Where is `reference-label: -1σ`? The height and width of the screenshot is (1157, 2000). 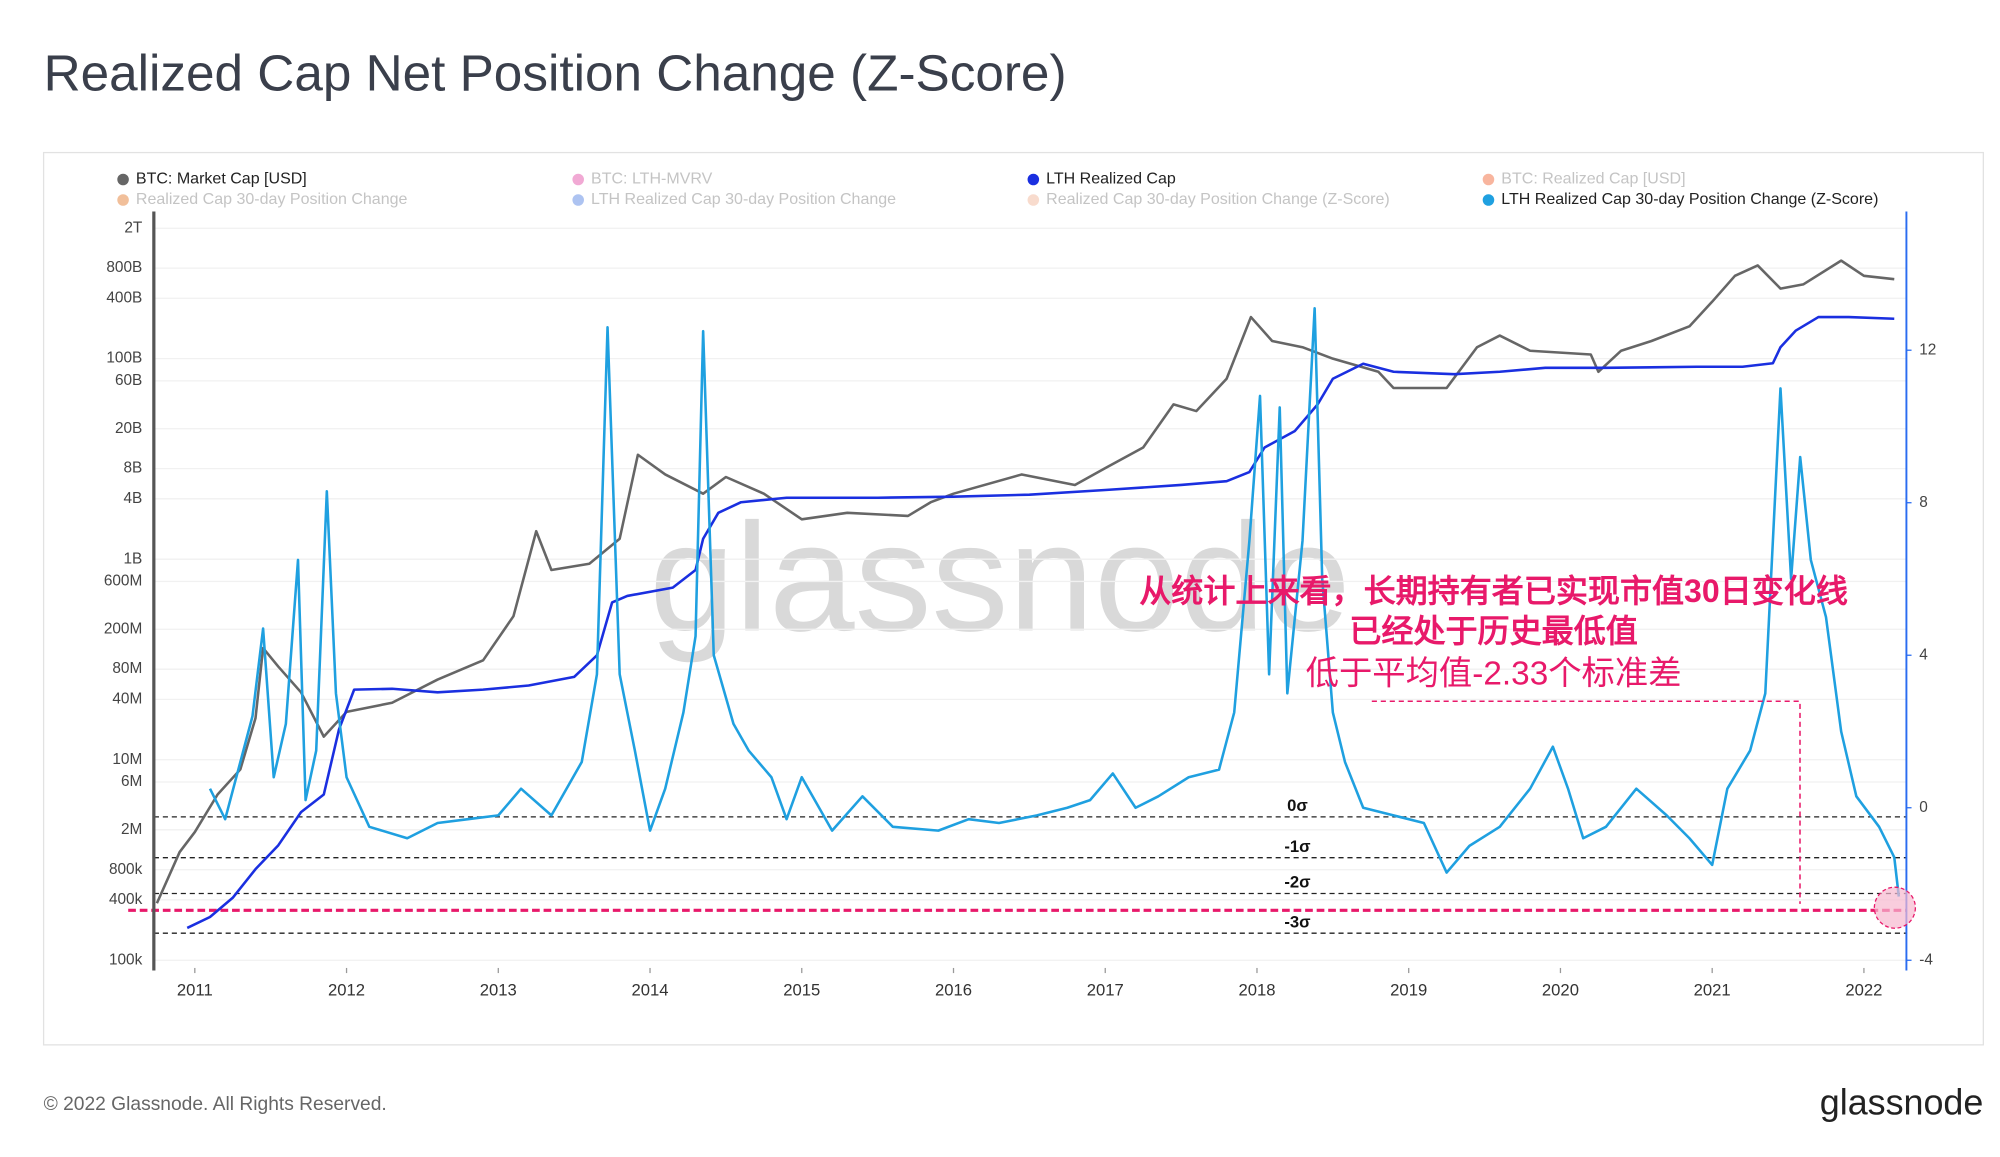 reference-label: -1σ is located at coordinates (1297, 846).